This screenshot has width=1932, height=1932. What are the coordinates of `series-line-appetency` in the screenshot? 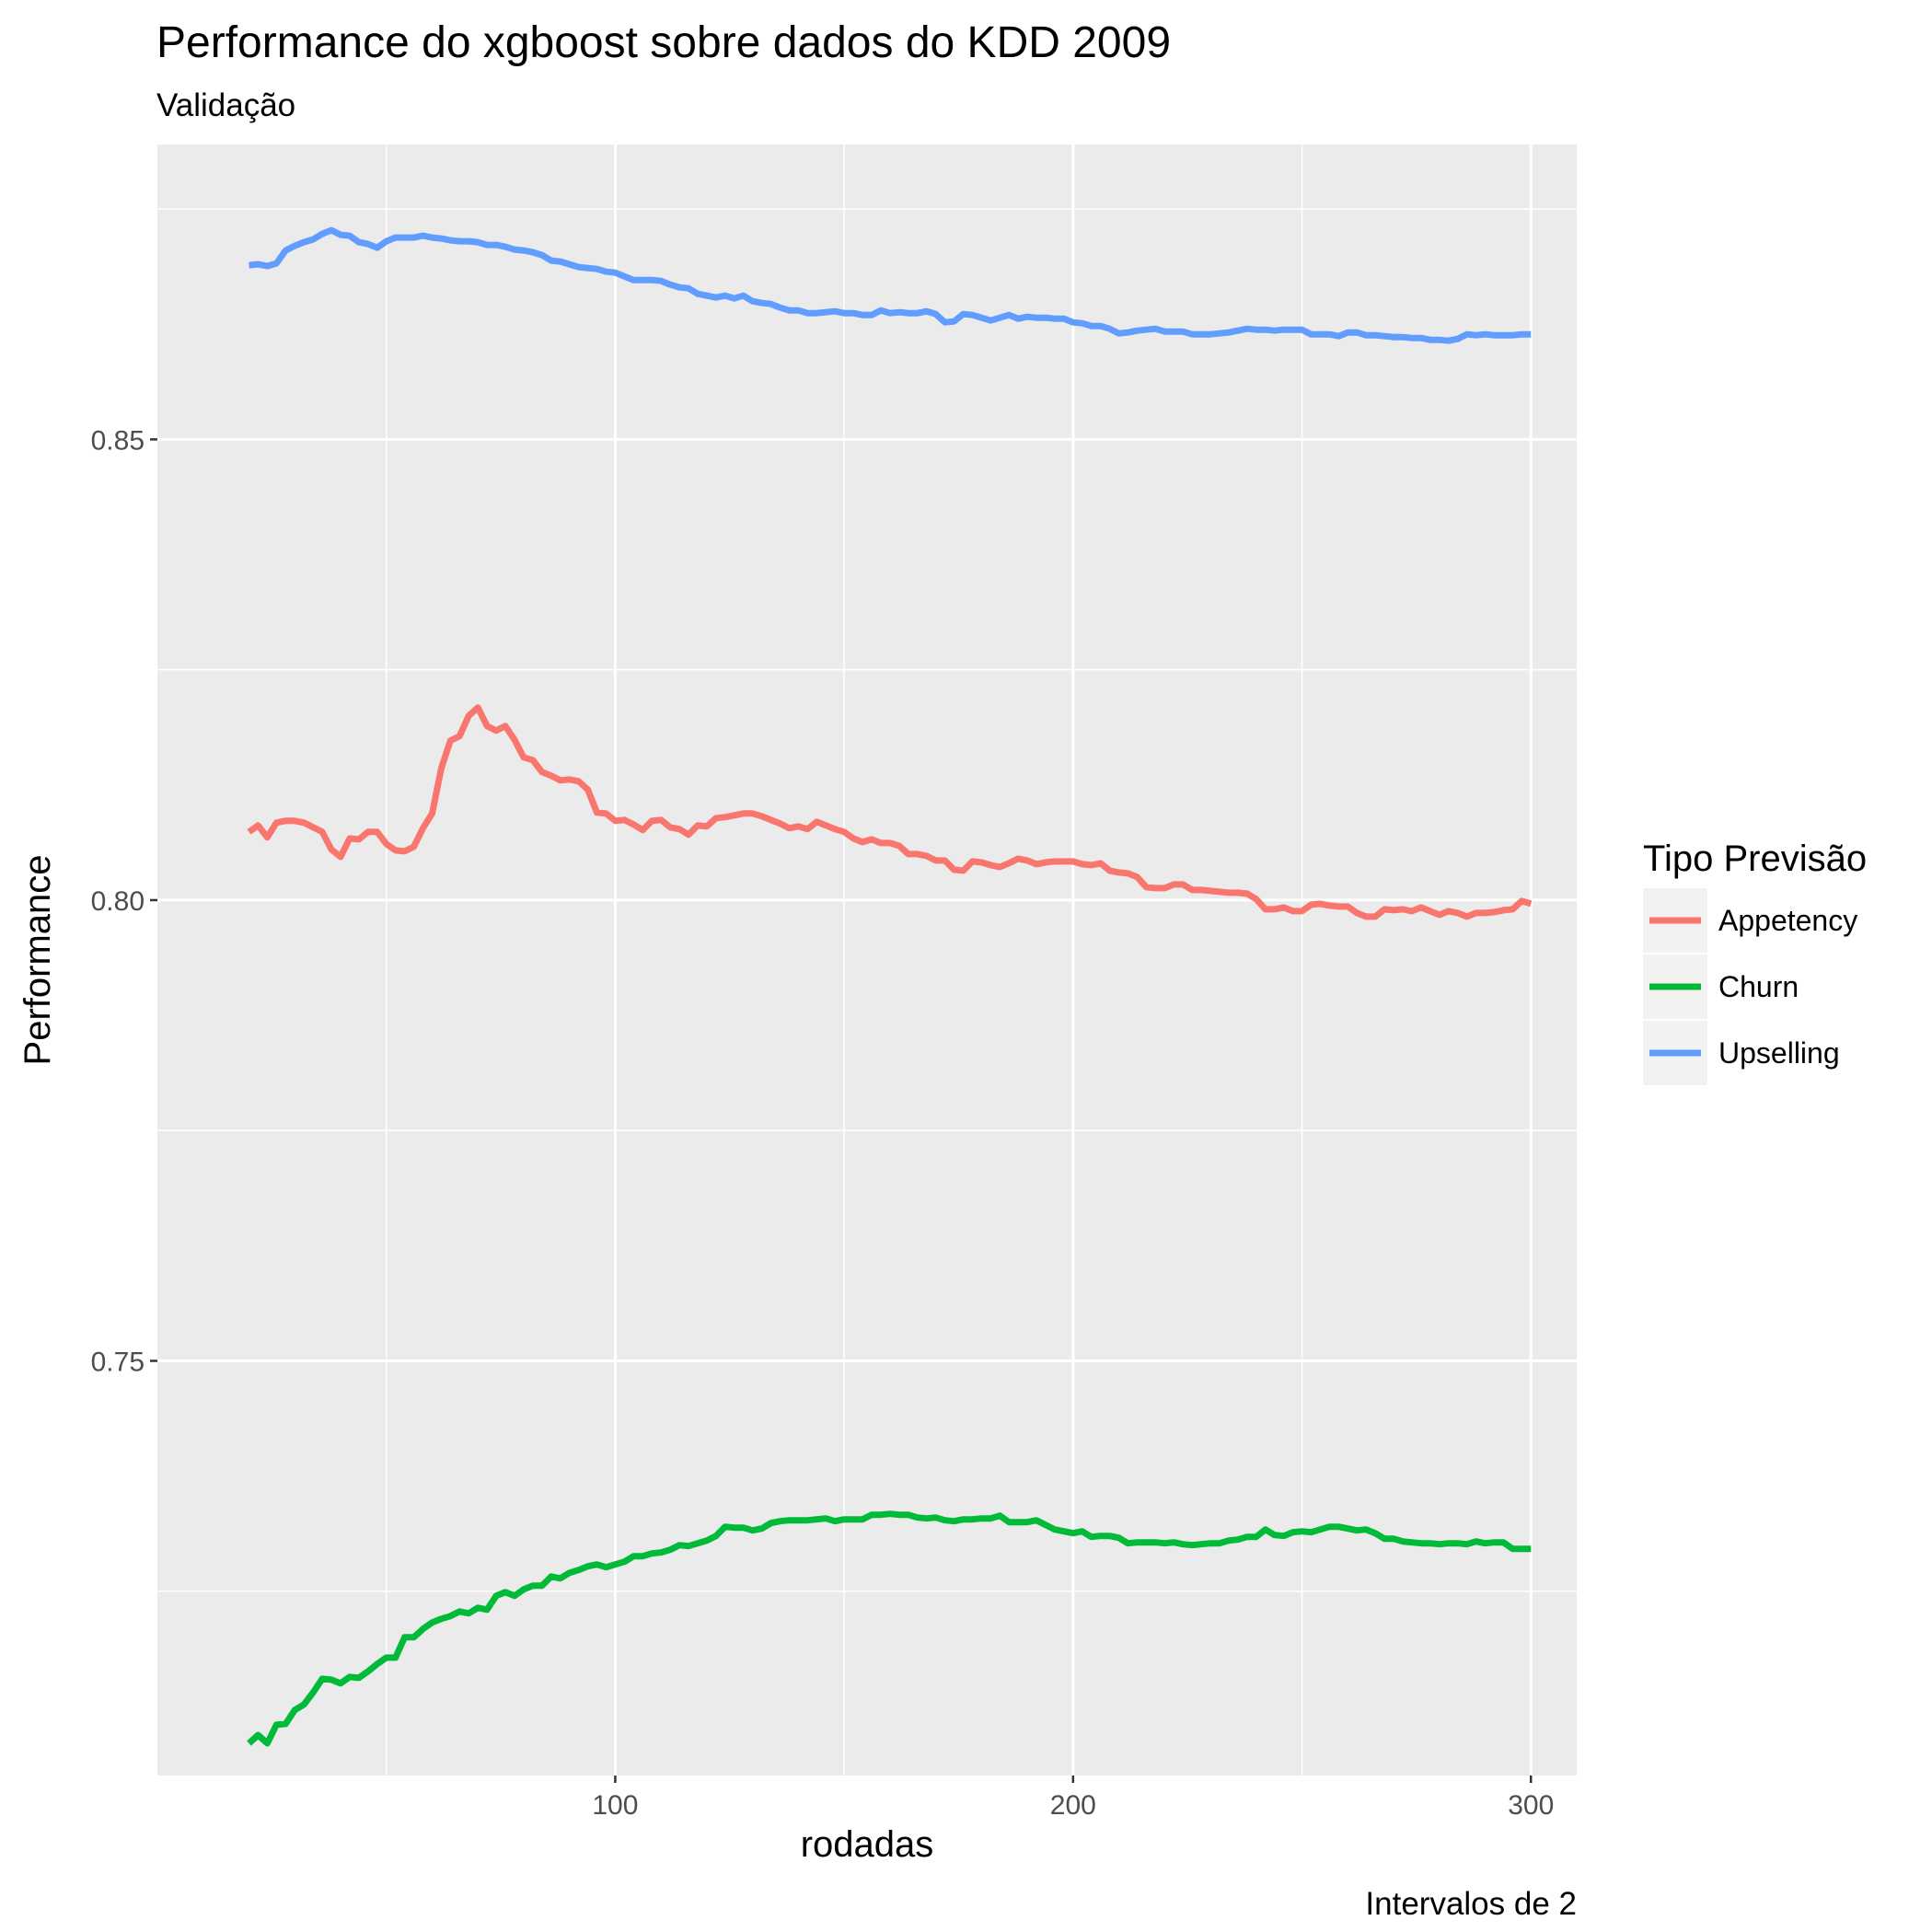 It's located at (890, 812).